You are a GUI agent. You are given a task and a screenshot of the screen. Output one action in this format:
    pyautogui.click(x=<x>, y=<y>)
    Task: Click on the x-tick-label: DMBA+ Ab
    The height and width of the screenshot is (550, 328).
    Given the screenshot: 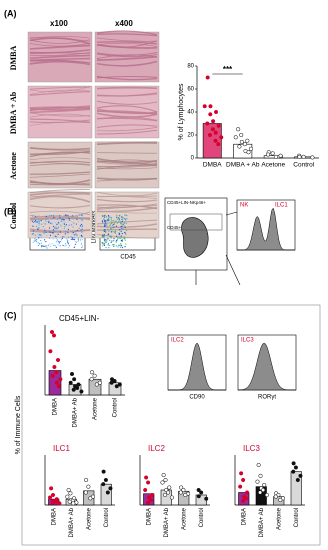 What is the action you would take?
    pyautogui.click(x=262, y=522)
    